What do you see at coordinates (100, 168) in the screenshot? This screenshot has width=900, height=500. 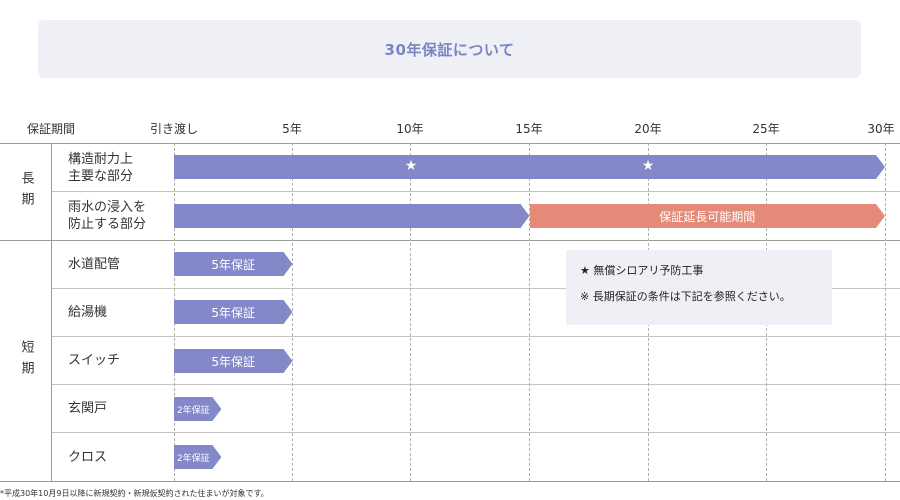 I see `row-label-structure: 構造耐力上 主要な部分` at bounding box center [100, 168].